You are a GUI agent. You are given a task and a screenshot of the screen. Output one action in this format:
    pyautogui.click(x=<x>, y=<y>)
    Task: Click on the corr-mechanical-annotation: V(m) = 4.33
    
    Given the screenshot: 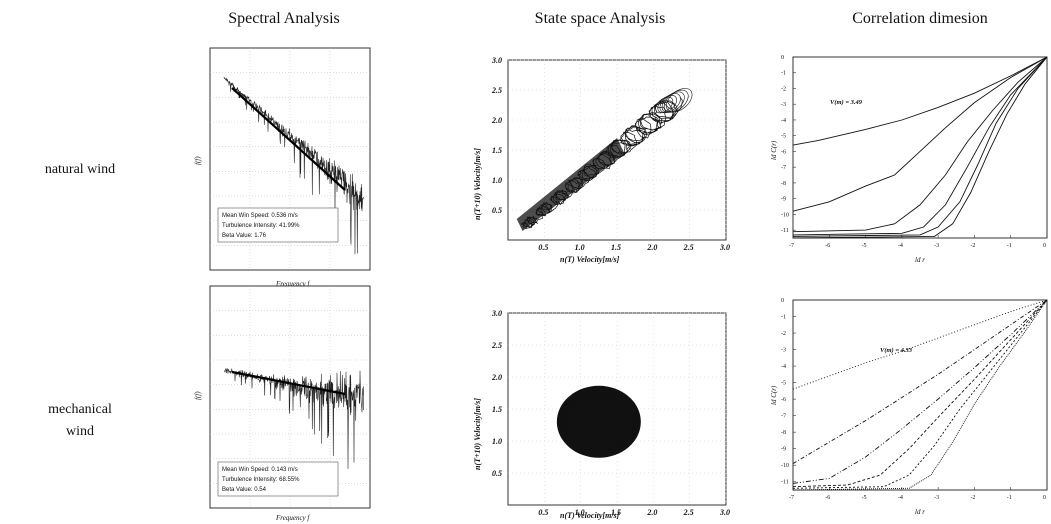 What is the action you would take?
    pyautogui.click(x=896, y=350)
    